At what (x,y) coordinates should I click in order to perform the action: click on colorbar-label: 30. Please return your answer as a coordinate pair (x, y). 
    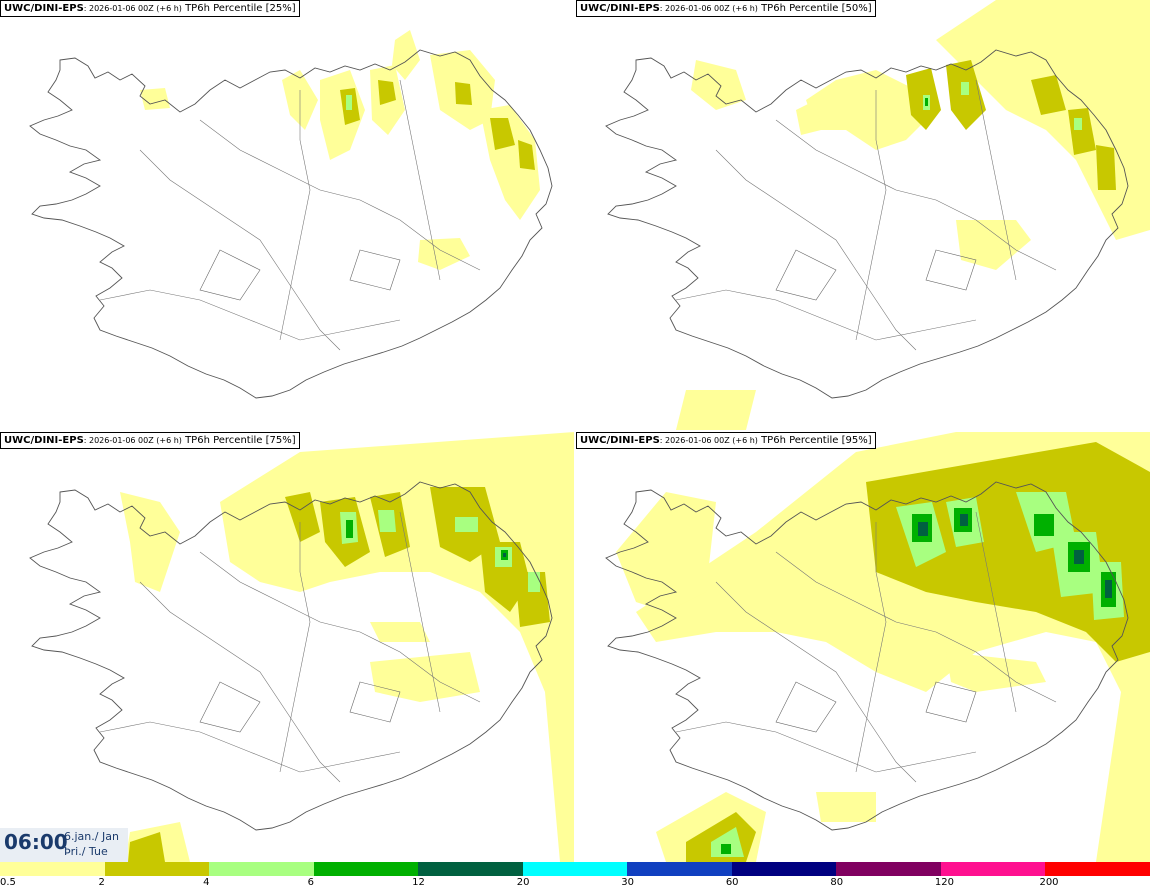
    Looking at the image, I should click on (627, 882).